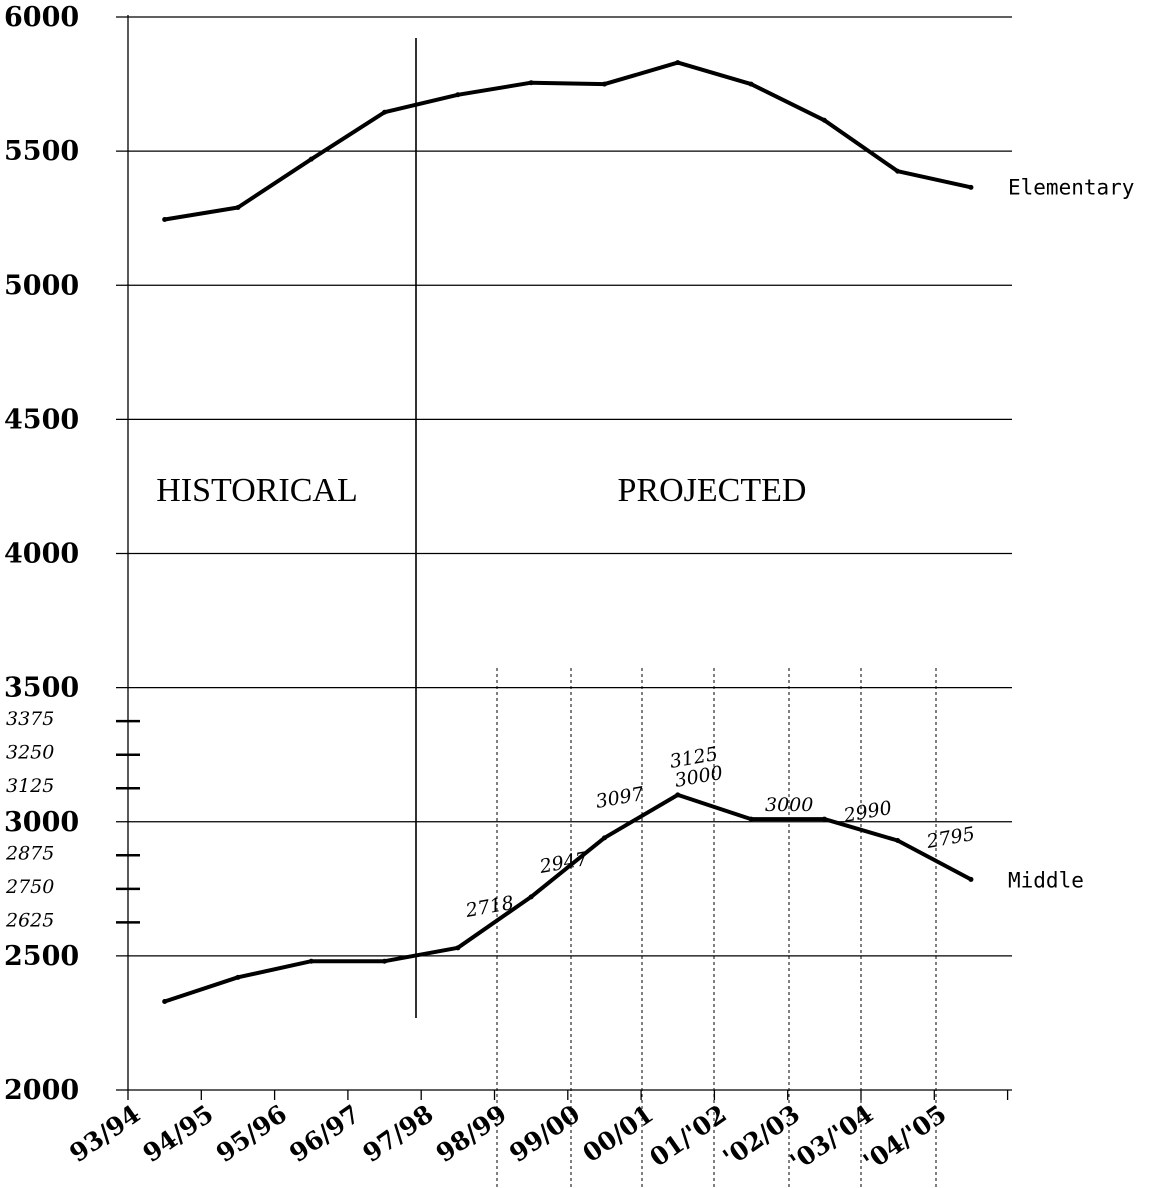  I want to click on handwritten-data-label: 3000, so click(789, 805).